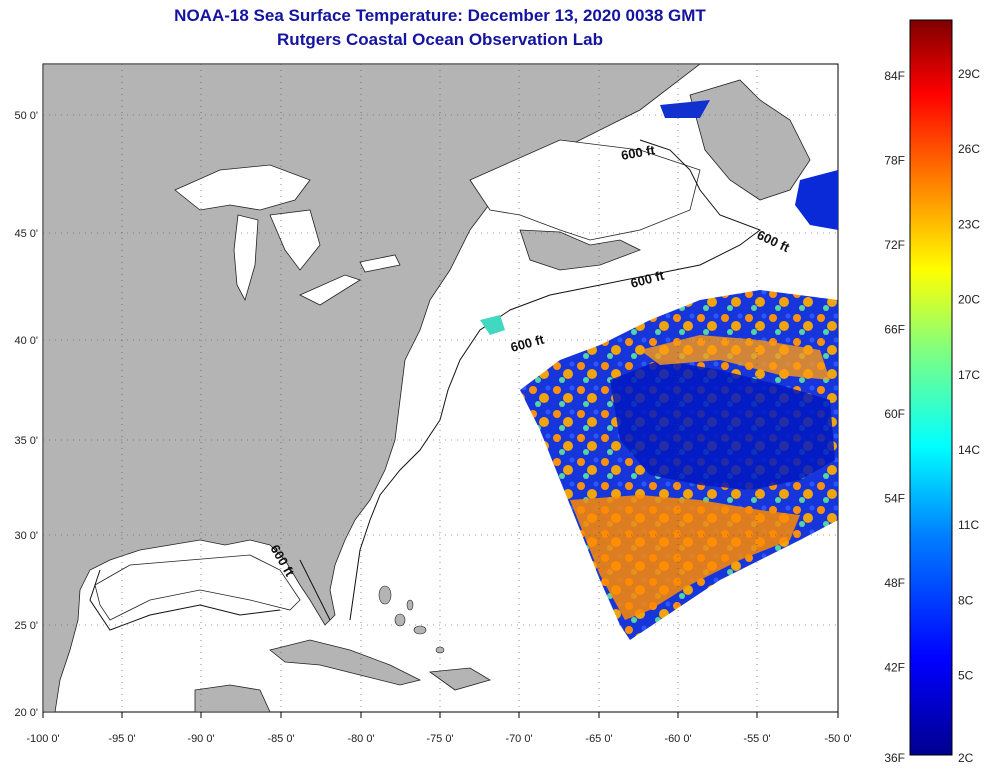 Image resolution: width=984 pixels, height=770 pixels. What do you see at coordinates (969, 224) in the screenshot?
I see `colorbar-c-label: 23C` at bounding box center [969, 224].